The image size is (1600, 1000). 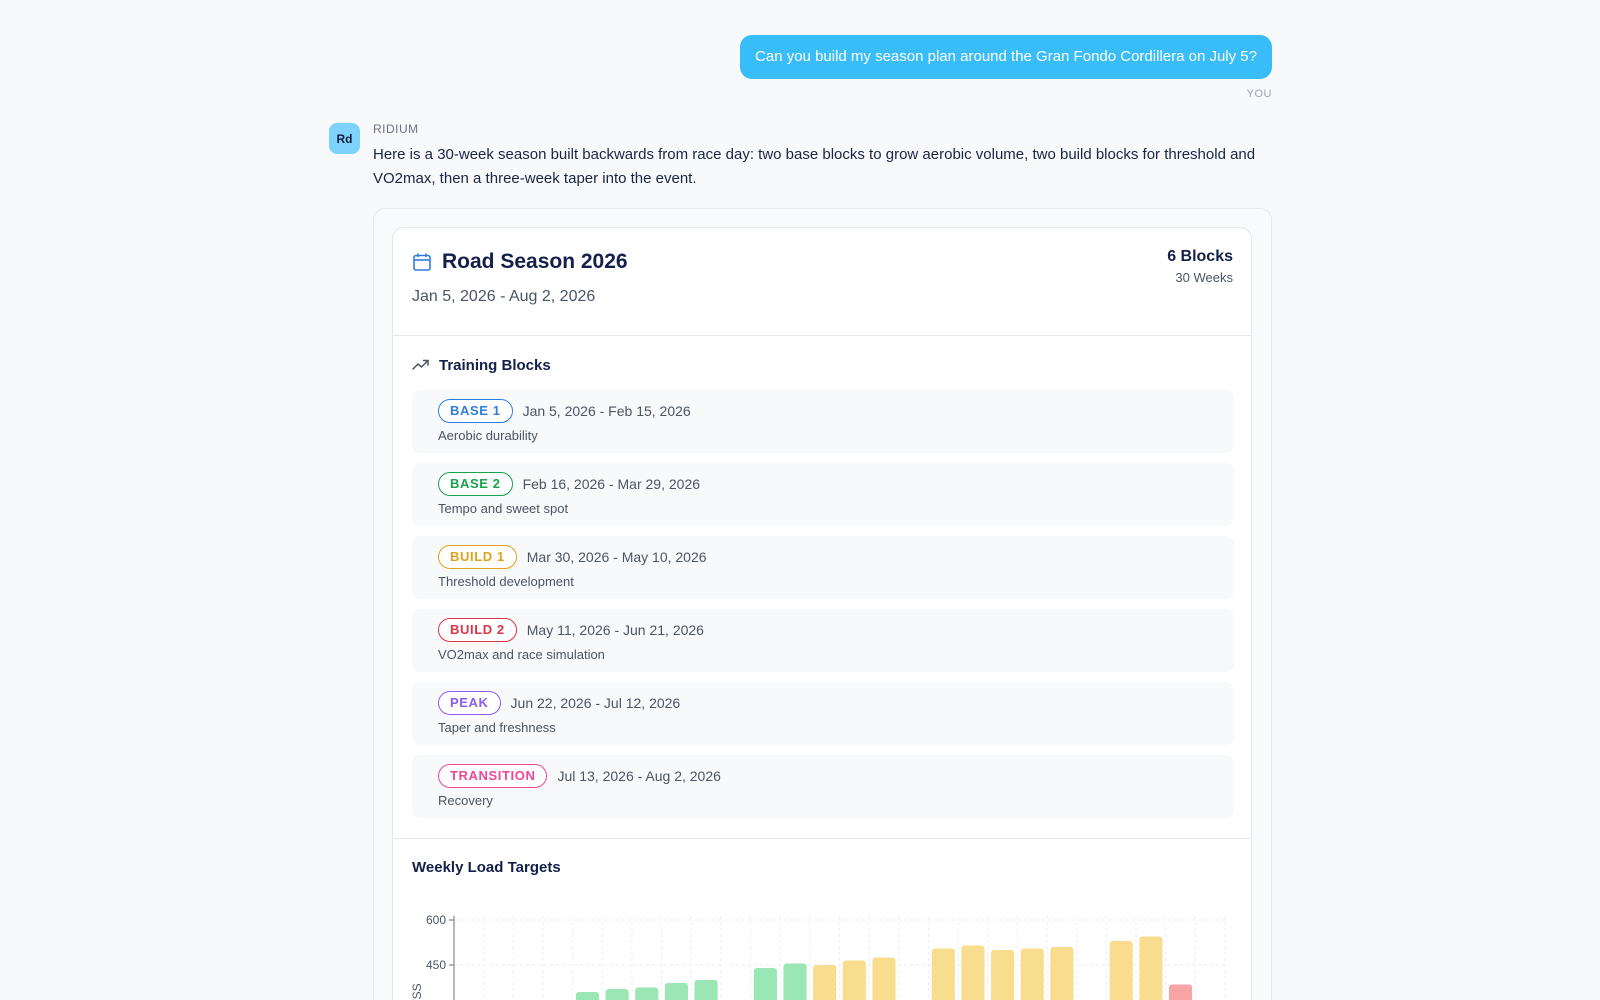 I want to click on season-dates: Jan 5, 2026 - Aug 2, 2026, so click(x=504, y=296).